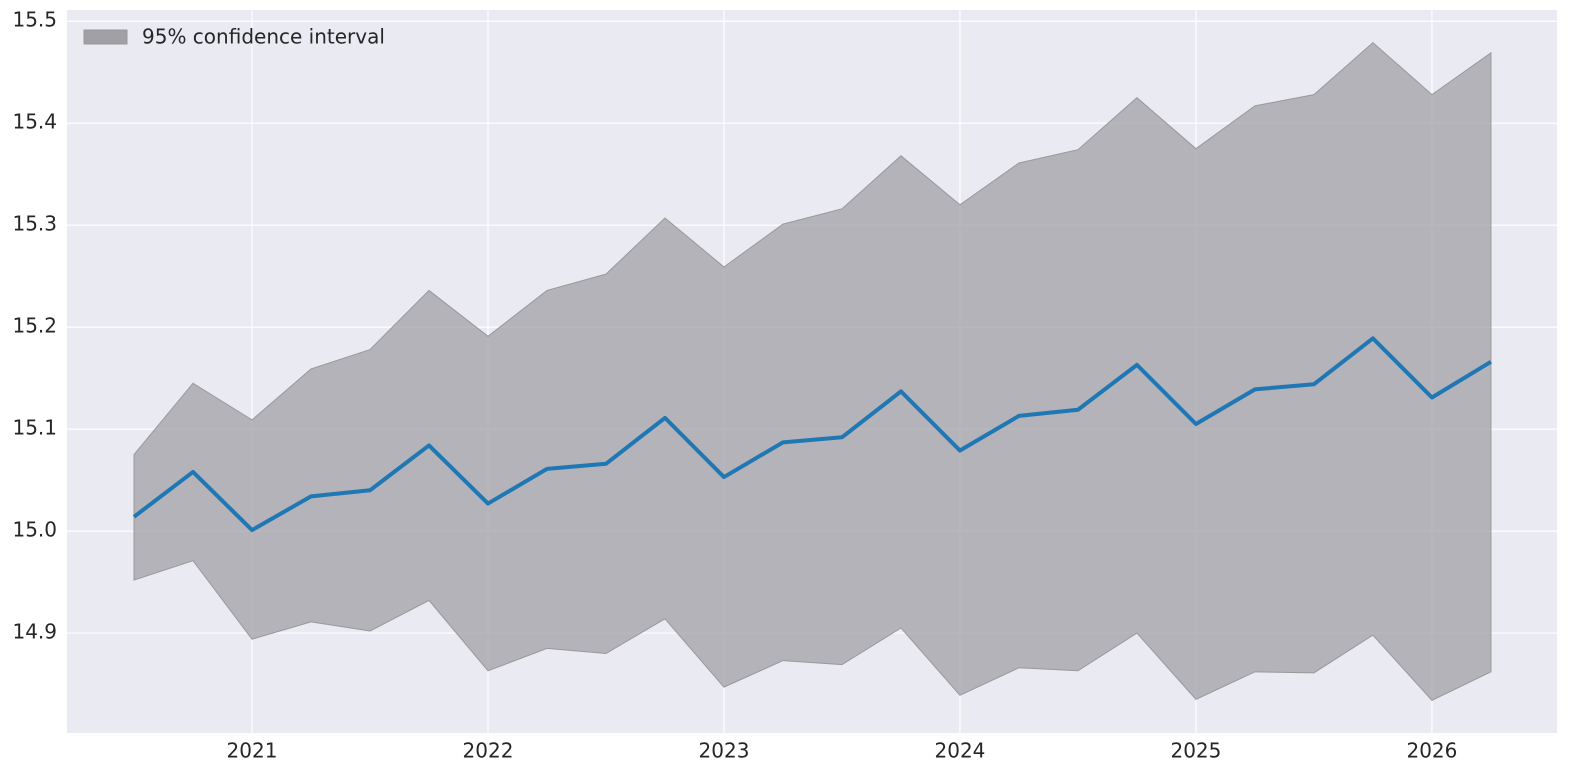 The height and width of the screenshot is (778, 1578). Describe the element at coordinates (252, 751) in the screenshot. I see `x-tick-label: 2021` at that location.